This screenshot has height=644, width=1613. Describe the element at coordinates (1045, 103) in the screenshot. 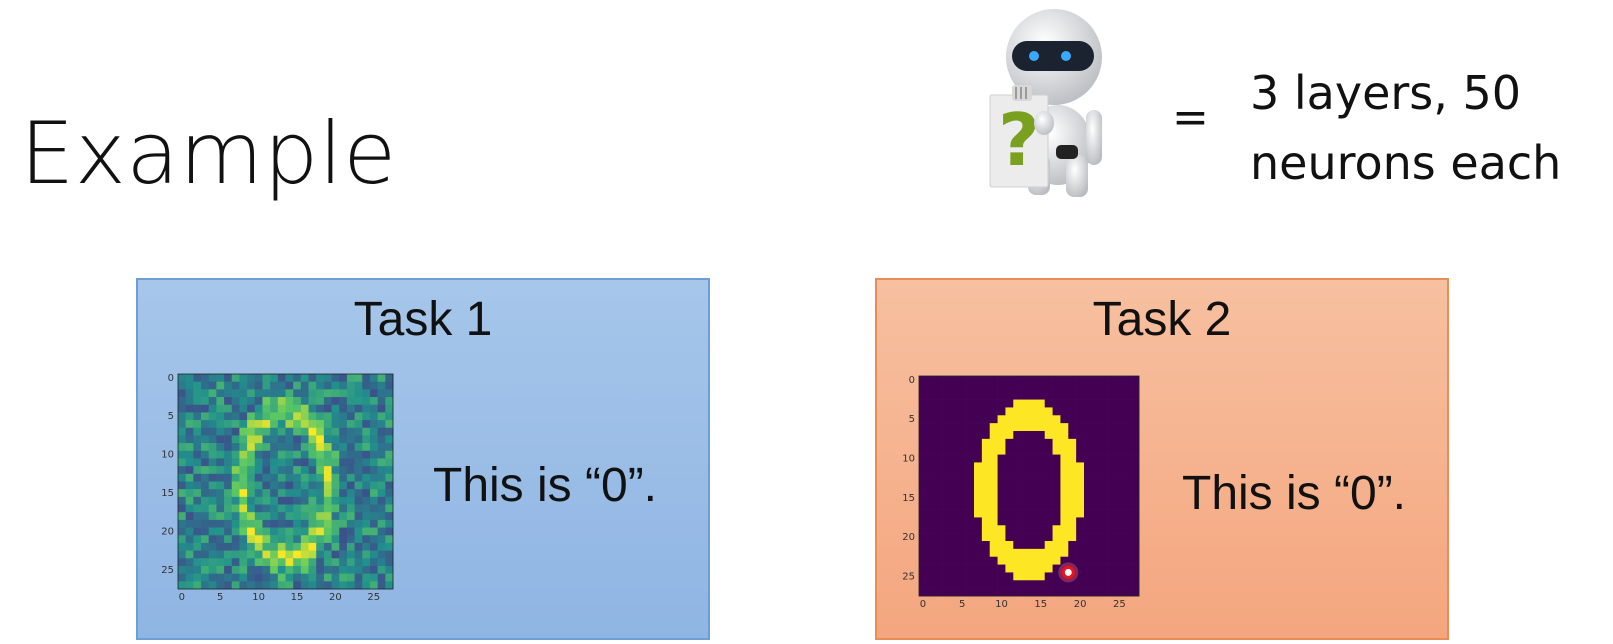

I see `robot-icon: ?` at that location.